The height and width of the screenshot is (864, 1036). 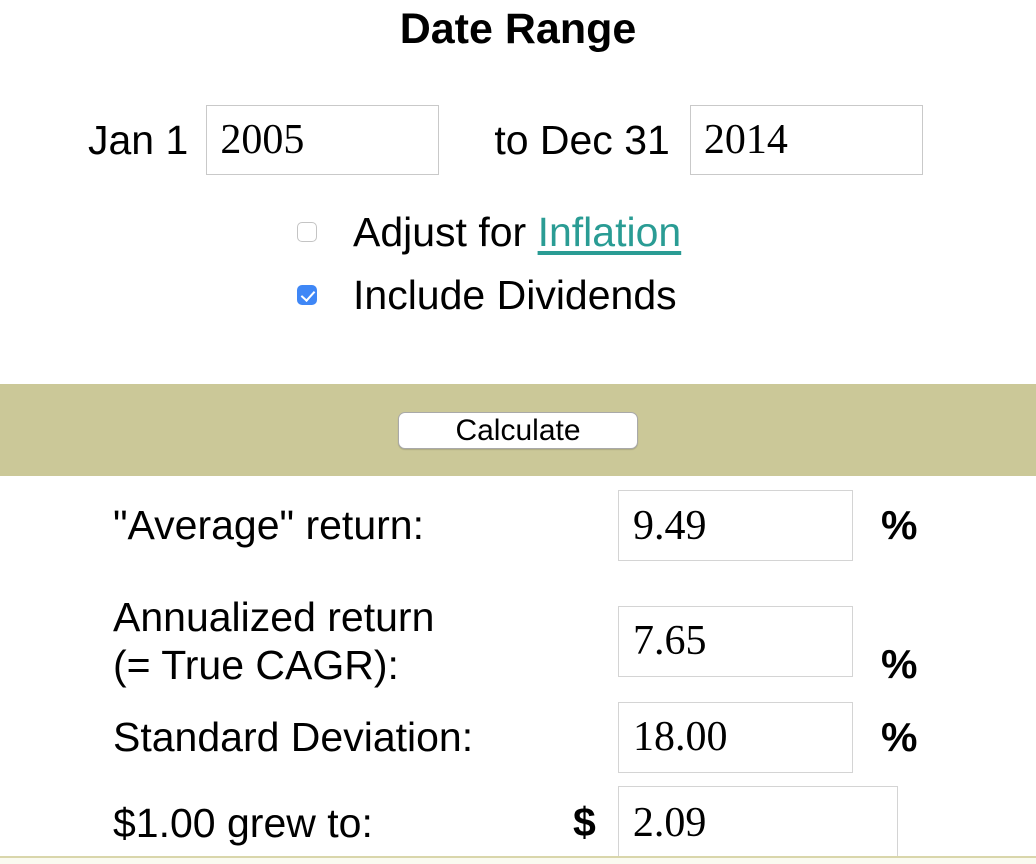 I want to click on annualized-return-unit: %, so click(x=899, y=663).